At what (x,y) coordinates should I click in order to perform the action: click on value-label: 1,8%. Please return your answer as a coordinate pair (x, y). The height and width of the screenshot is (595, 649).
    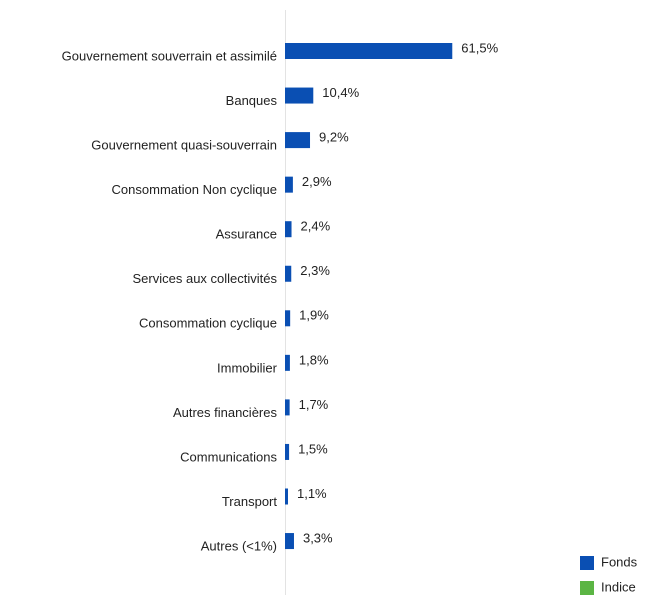
    Looking at the image, I should click on (314, 359).